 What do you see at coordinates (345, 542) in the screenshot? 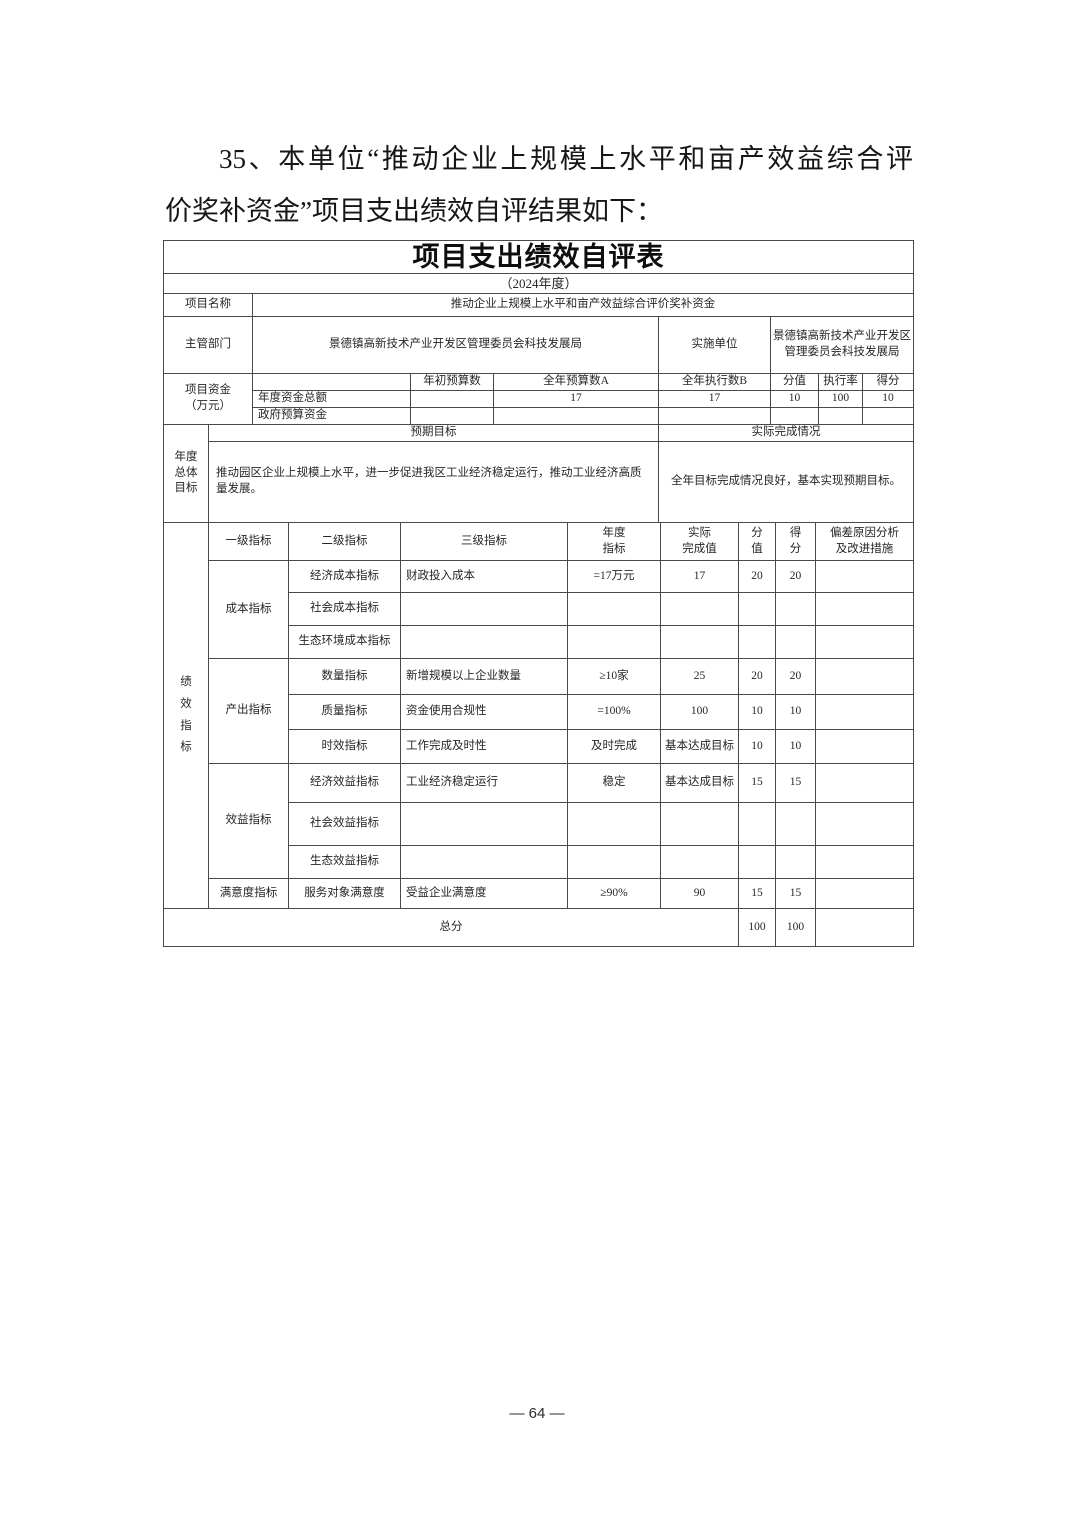
I see `header-level2: 二级指标` at bounding box center [345, 542].